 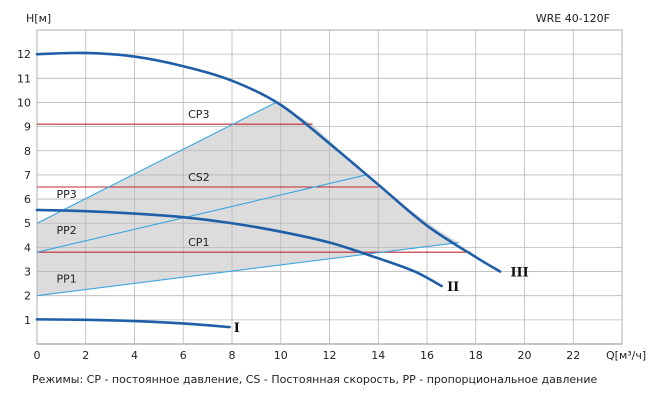 I want to click on y-tick-label: 4, so click(x=27, y=247).